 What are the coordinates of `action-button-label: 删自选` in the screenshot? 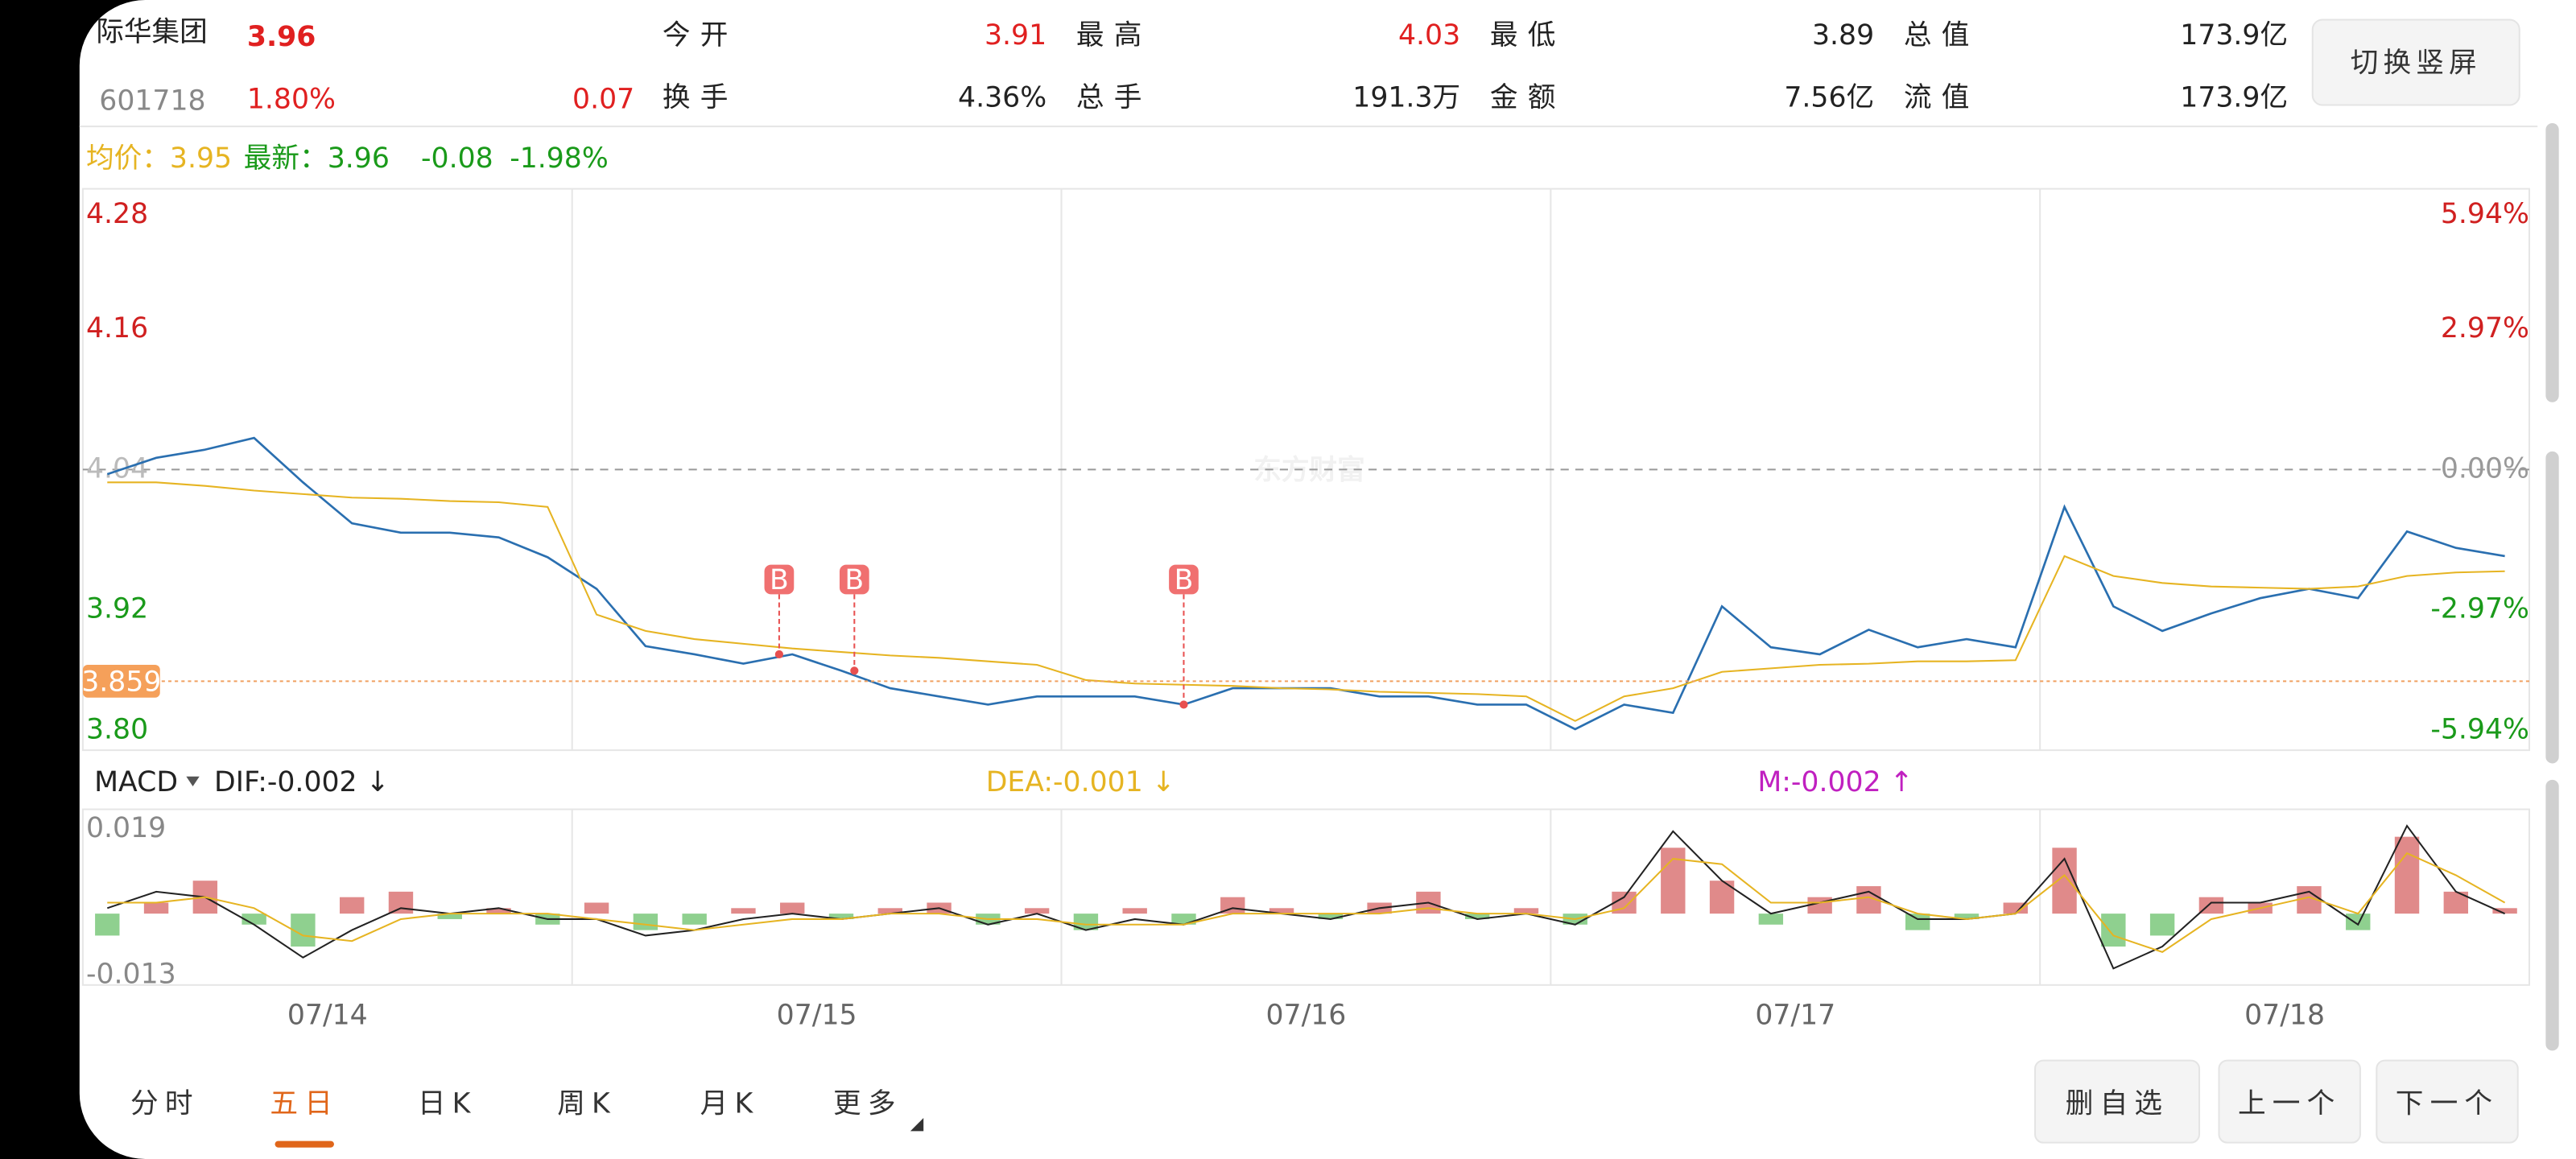 It's located at (2117, 1104).